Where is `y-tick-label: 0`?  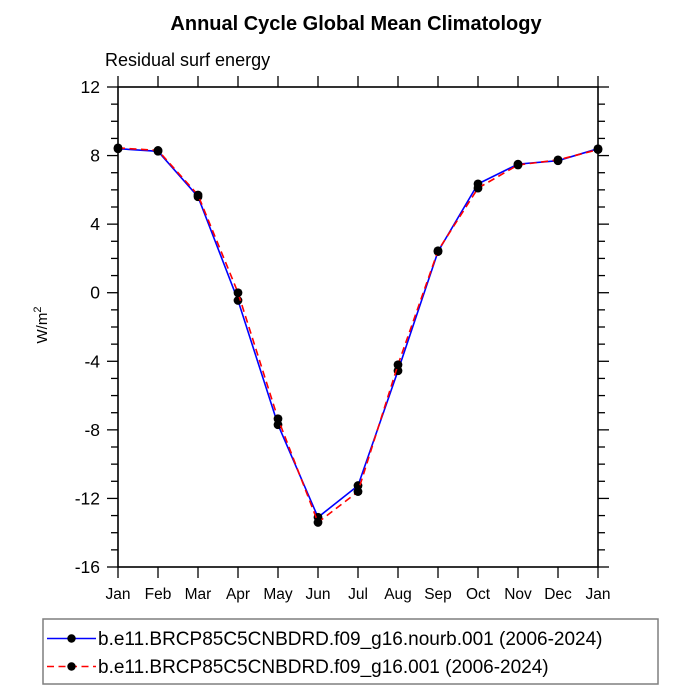 y-tick-label: 0 is located at coordinates (95, 293).